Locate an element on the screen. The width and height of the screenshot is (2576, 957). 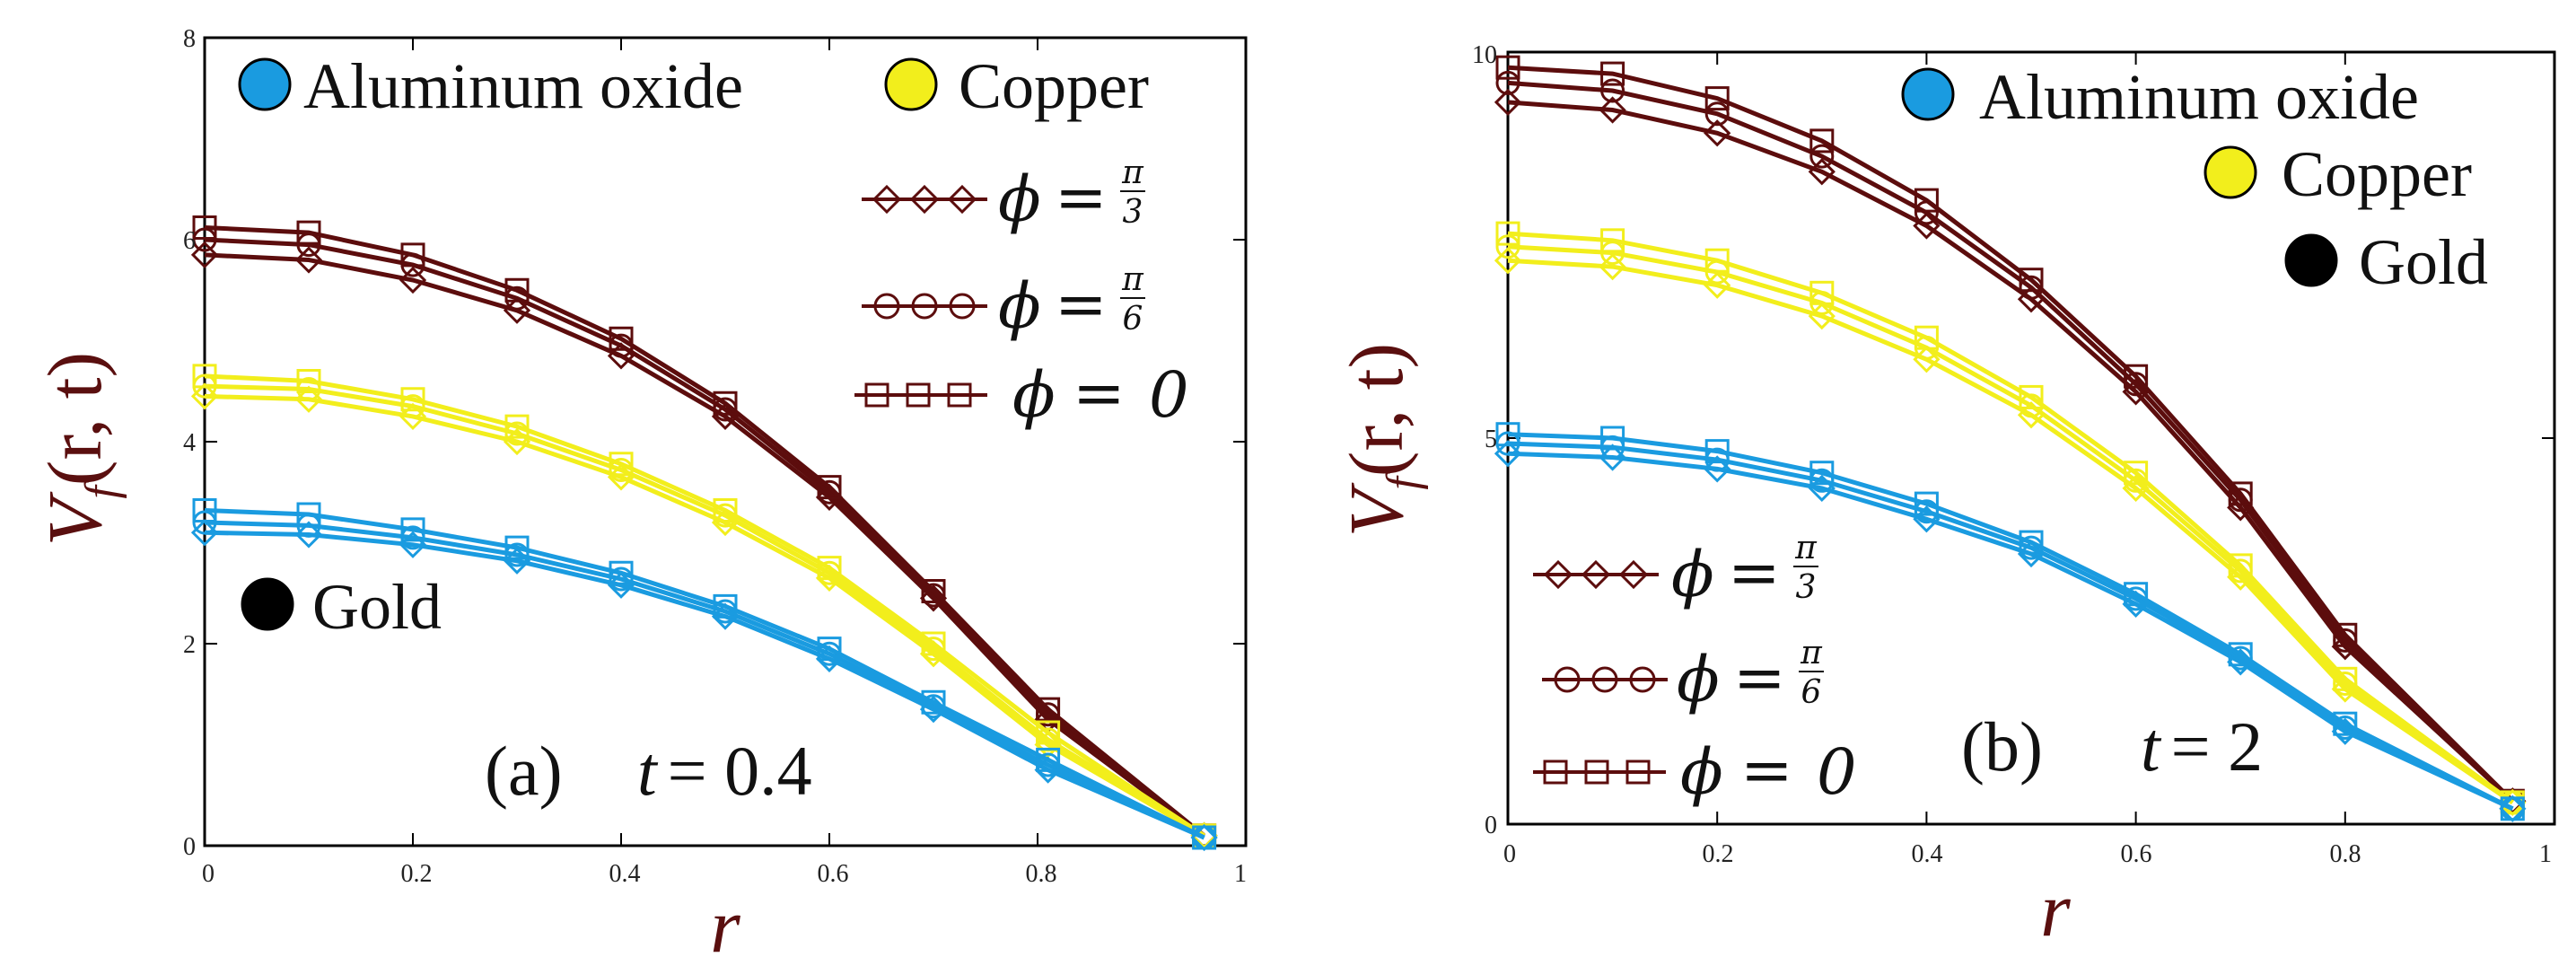
legend-marker-aluminum-b is located at coordinates (1928, 94).